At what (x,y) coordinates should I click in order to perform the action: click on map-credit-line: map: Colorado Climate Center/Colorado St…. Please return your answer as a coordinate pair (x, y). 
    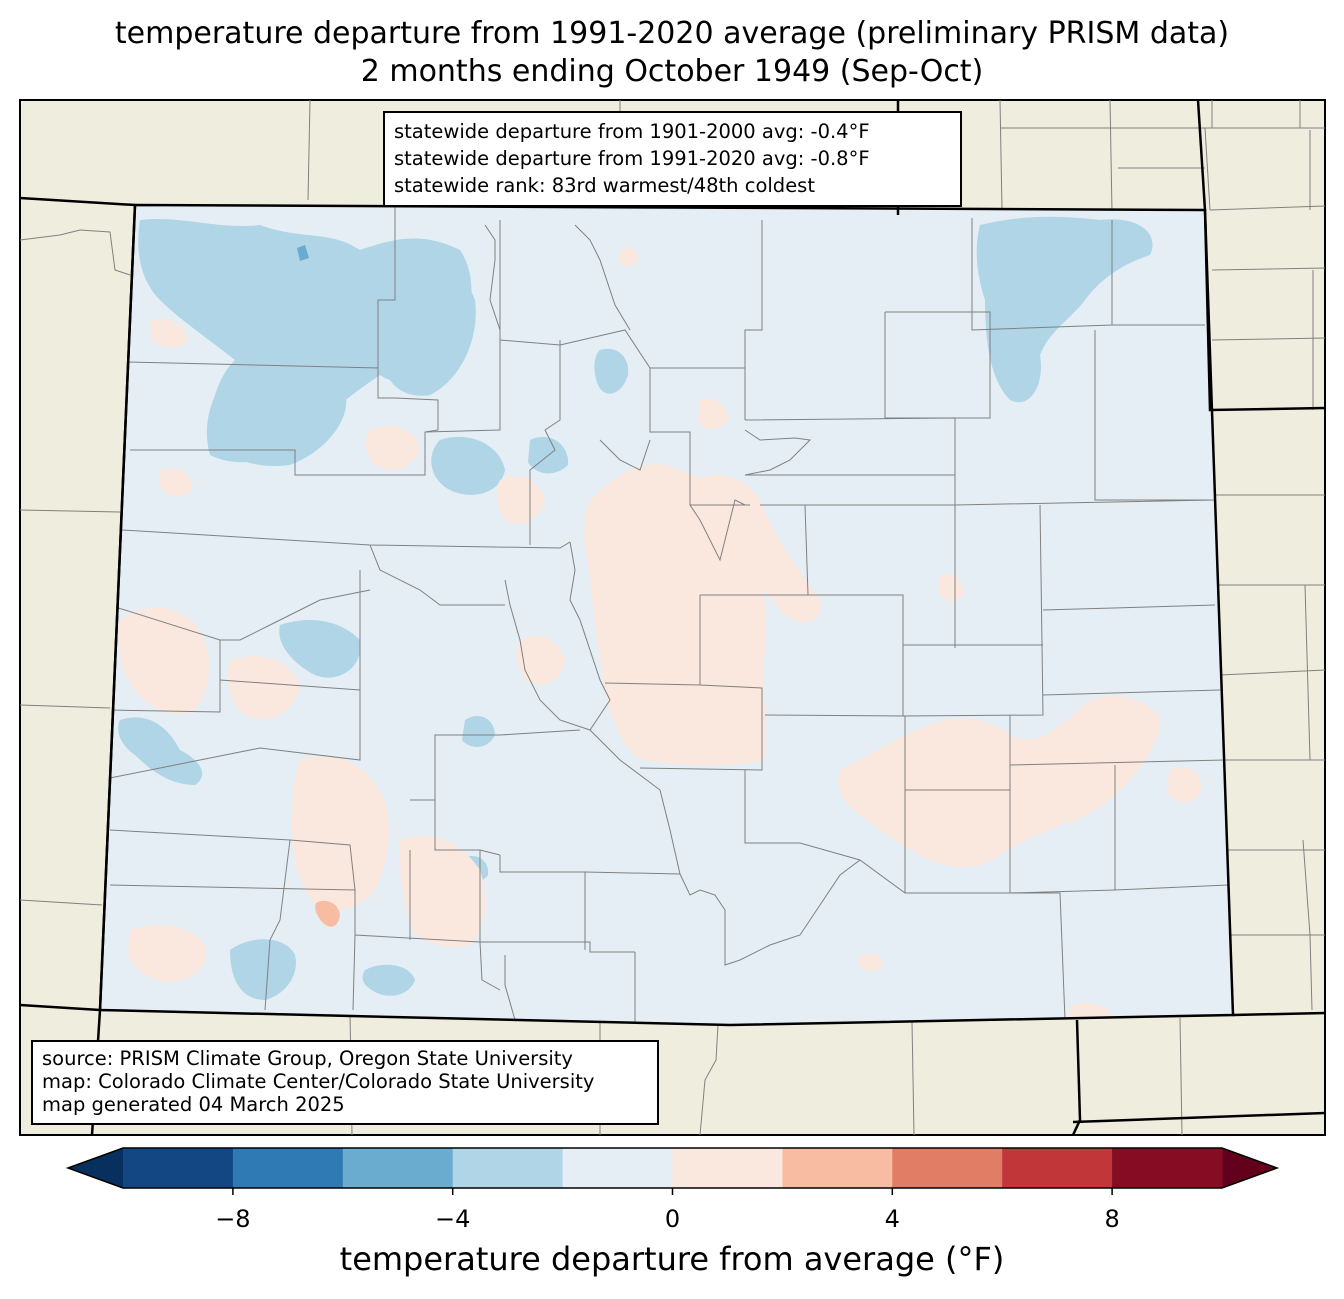
    Looking at the image, I should click on (318, 1081).